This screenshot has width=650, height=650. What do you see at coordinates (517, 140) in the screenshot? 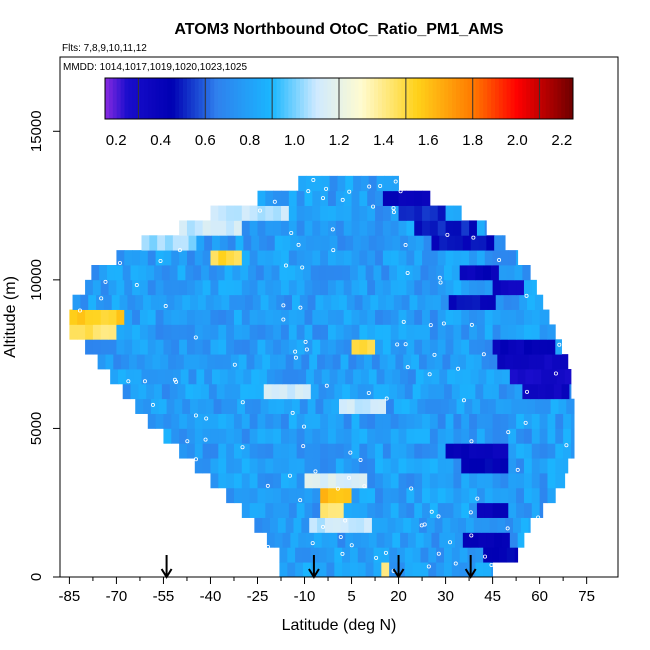
I see `colorbar-tick-label: 2.0` at bounding box center [517, 140].